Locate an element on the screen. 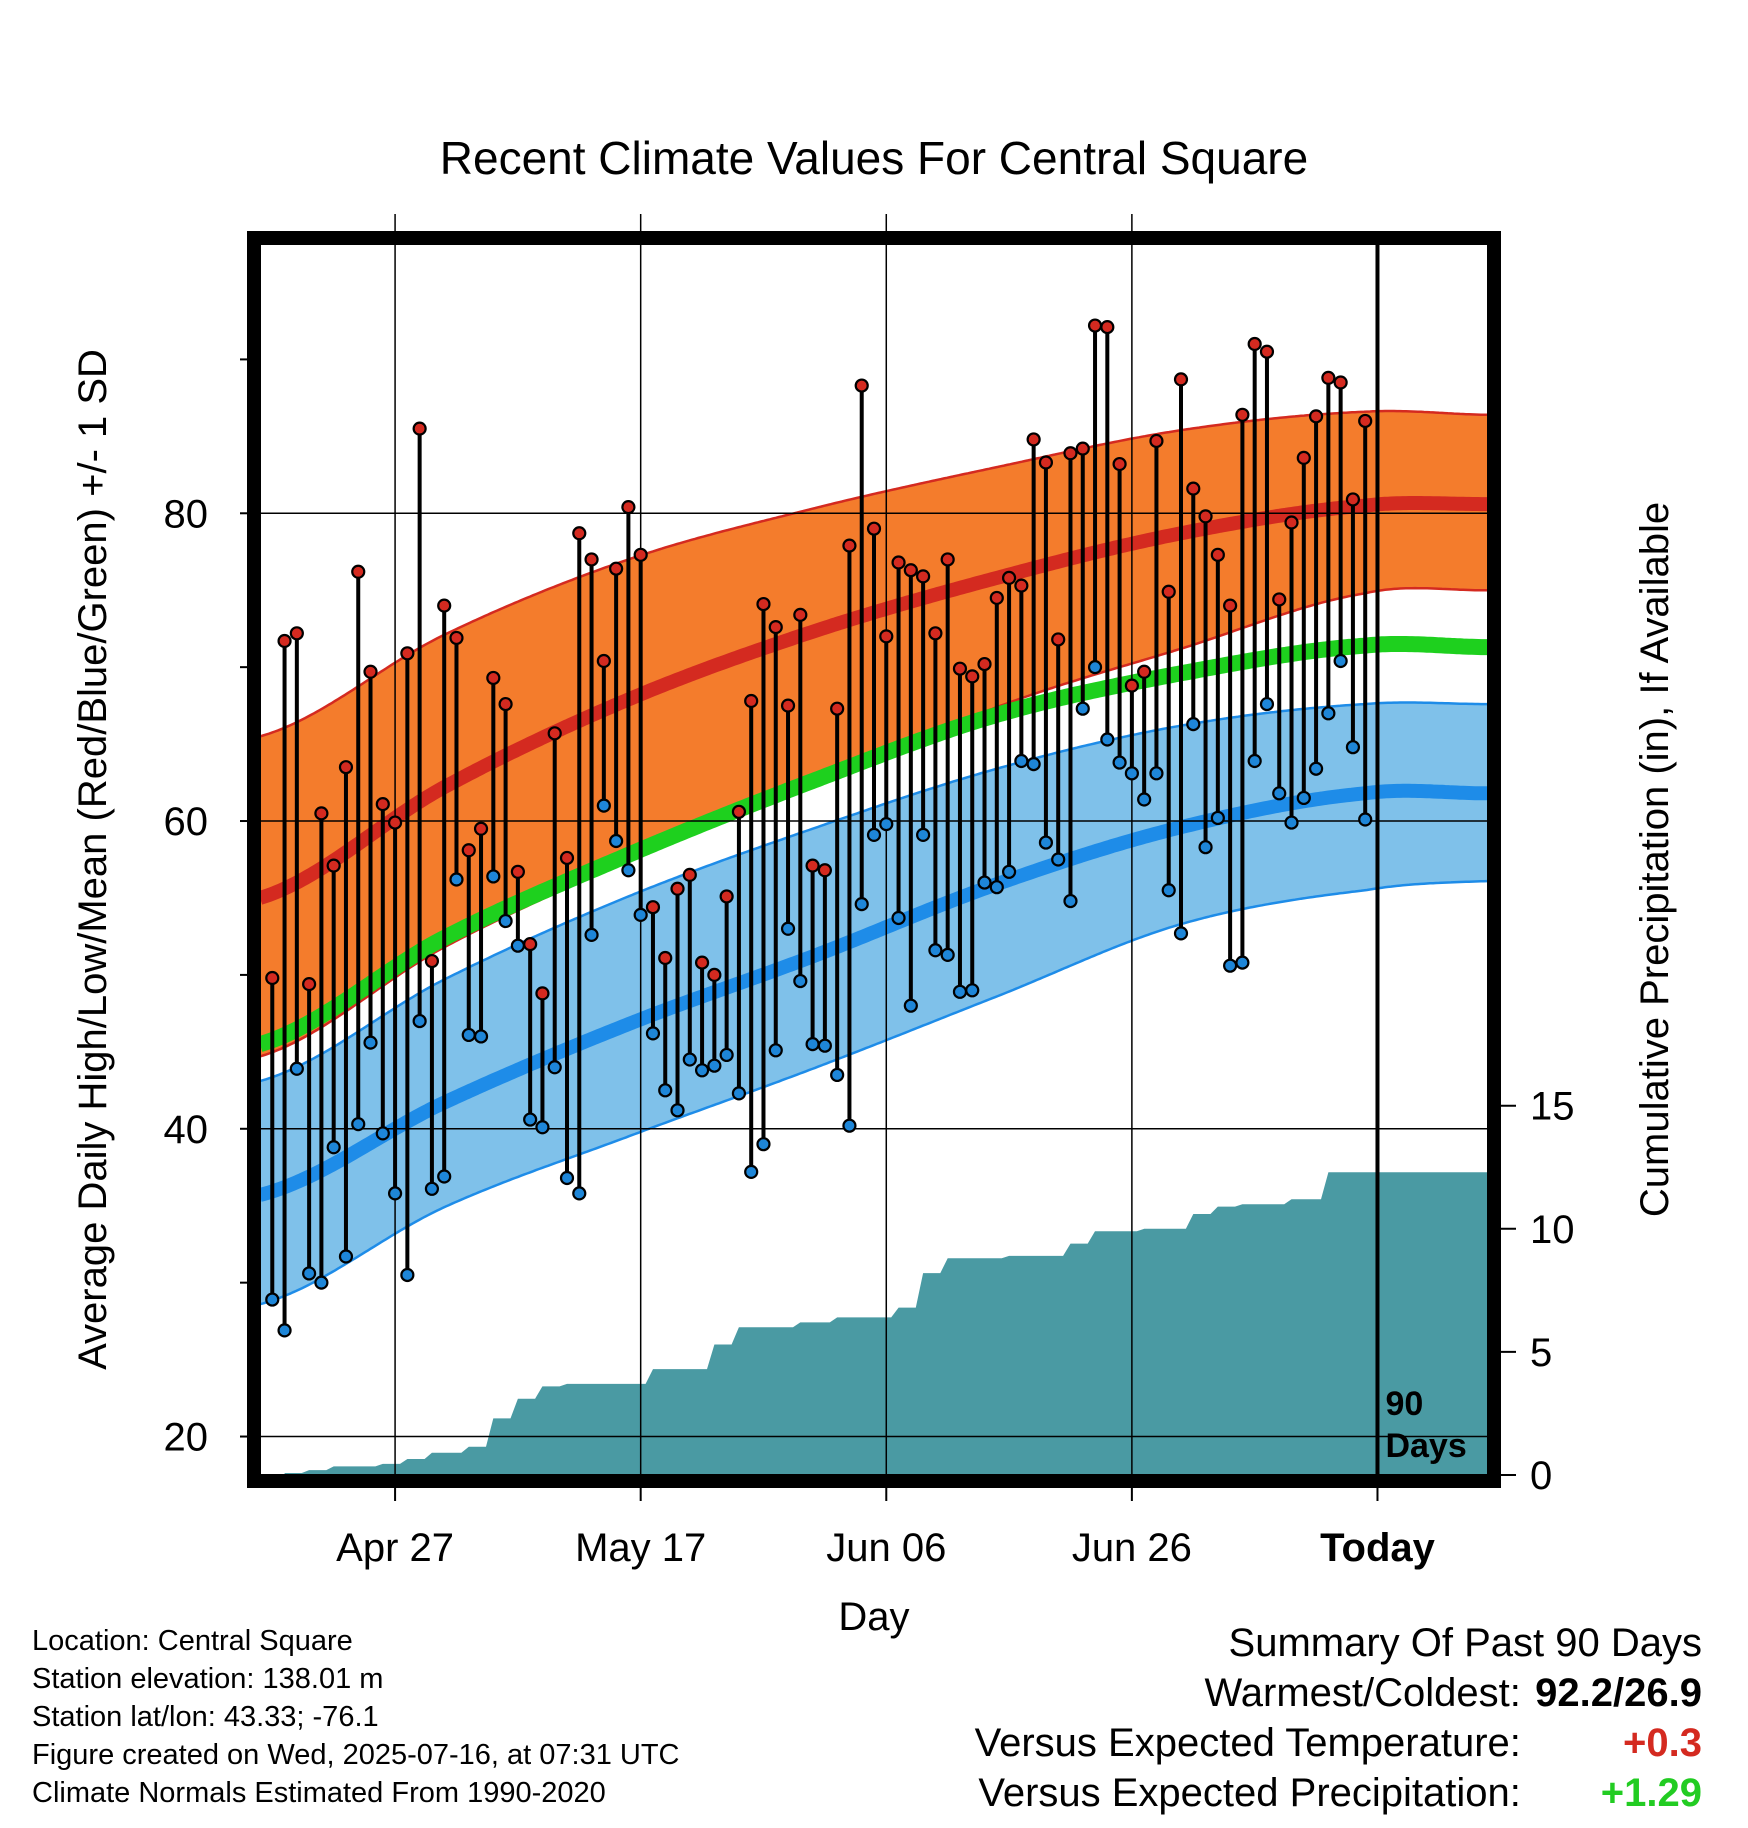 Image resolution: width=1748 pixels, height=1828 pixels. latlon-text: Station lat/lon: 43.33; -76.1 is located at coordinates (205, 1717).